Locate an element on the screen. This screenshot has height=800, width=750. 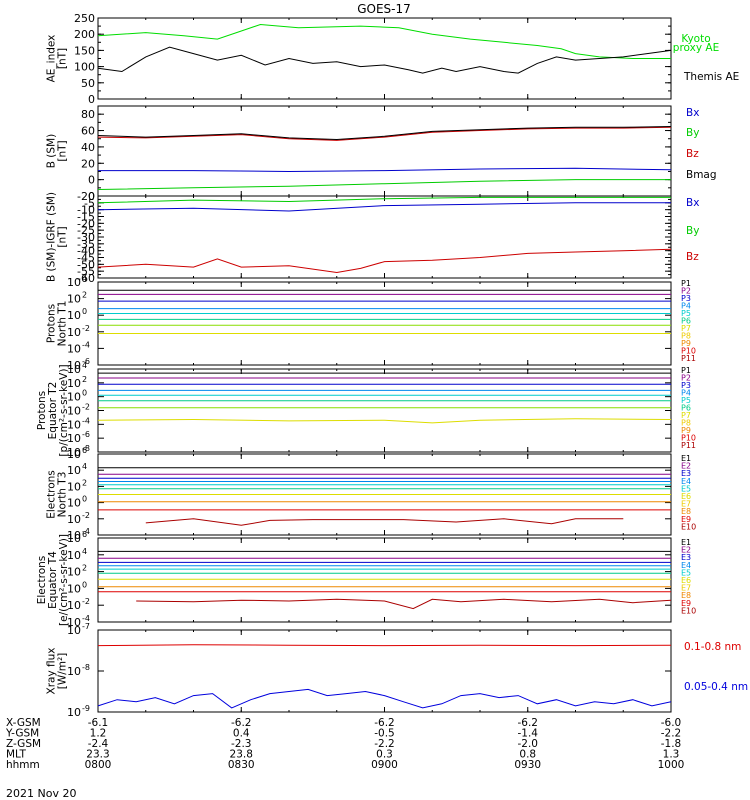
y-axis-label: Electrons is located at coordinates (42, 580).